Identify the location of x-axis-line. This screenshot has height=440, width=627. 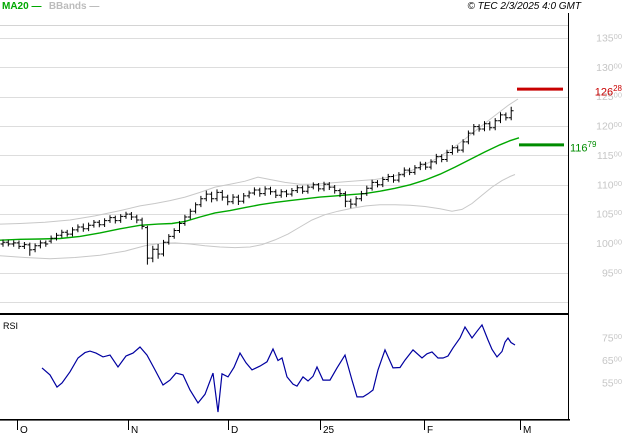
(285, 420).